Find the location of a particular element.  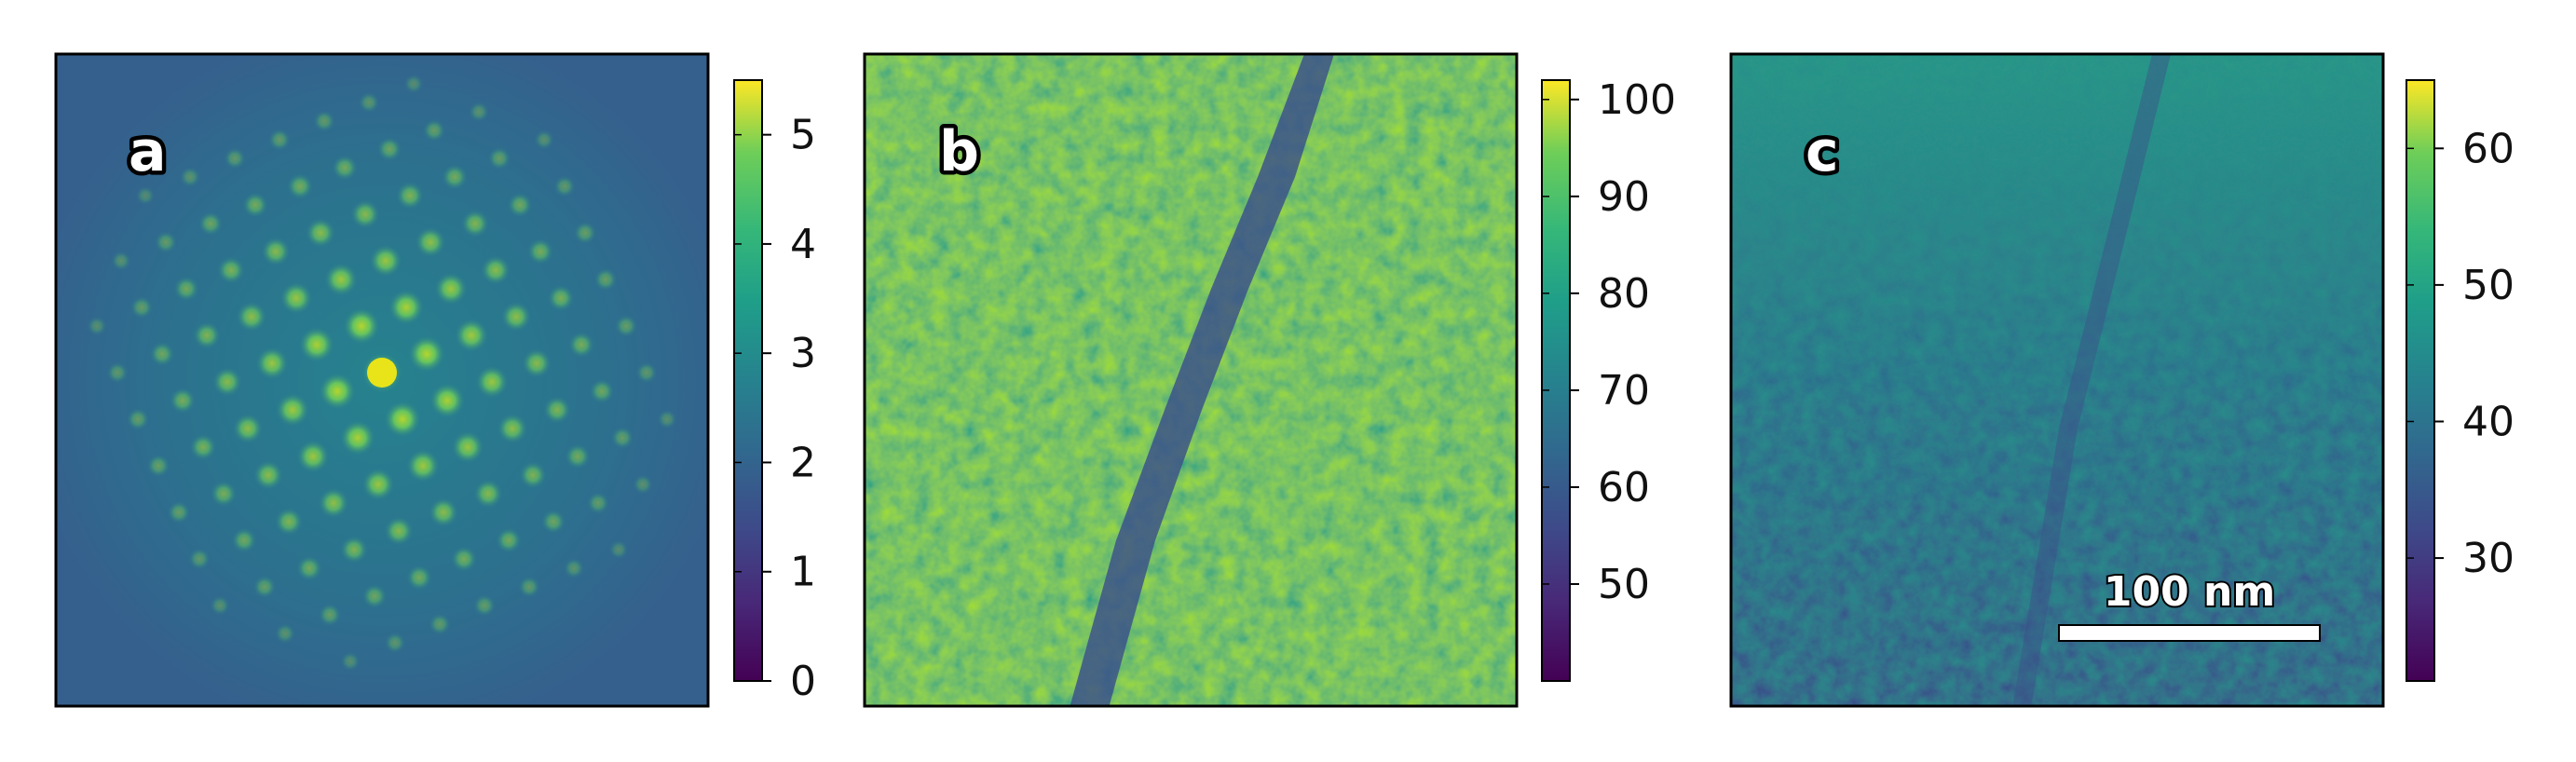

colorbar-b-ticks: 50 60 70 80 90 100 is located at coordinates (1609, 342).